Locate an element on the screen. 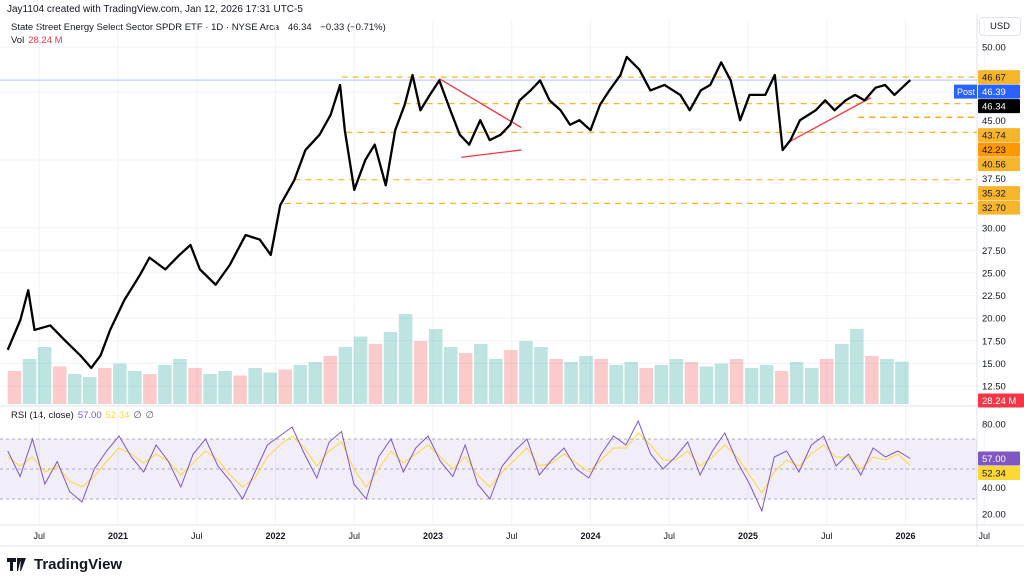  level-badge: 42.23 is located at coordinates (994, 150).